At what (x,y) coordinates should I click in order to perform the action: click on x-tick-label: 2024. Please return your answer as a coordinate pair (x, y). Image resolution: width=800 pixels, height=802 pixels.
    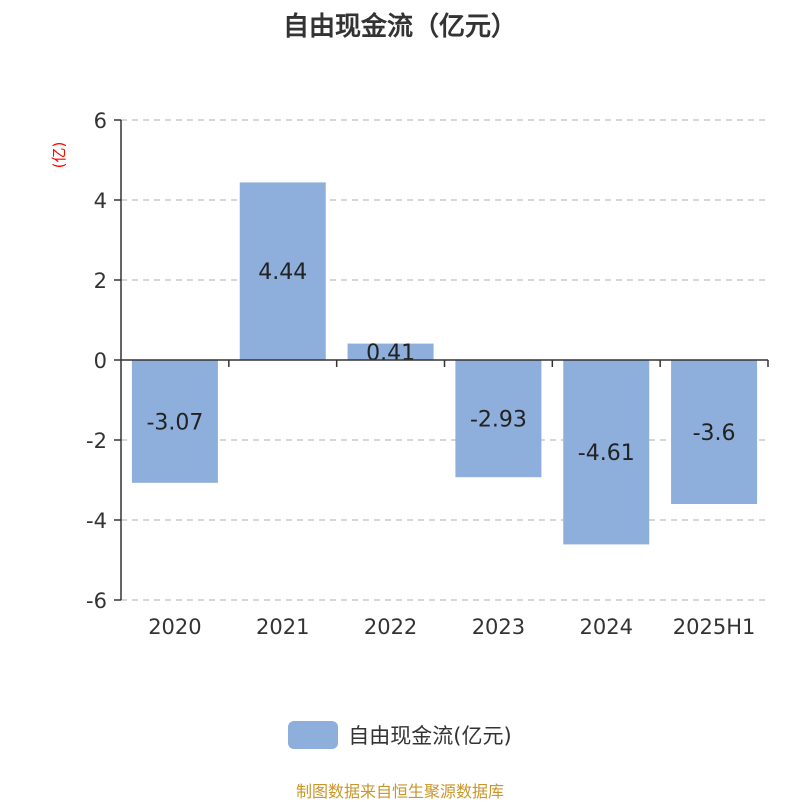
    Looking at the image, I should click on (606, 627).